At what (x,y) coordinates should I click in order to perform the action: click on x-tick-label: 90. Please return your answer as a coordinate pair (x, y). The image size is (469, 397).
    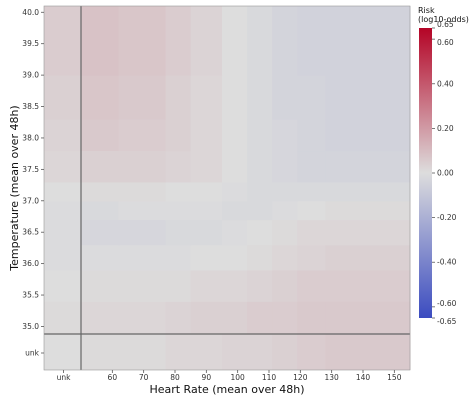
    Looking at the image, I should click on (207, 377).